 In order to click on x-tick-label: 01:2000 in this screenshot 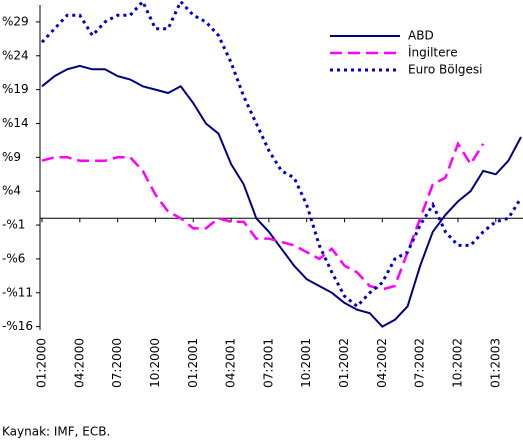, I will do `click(42, 363)`.